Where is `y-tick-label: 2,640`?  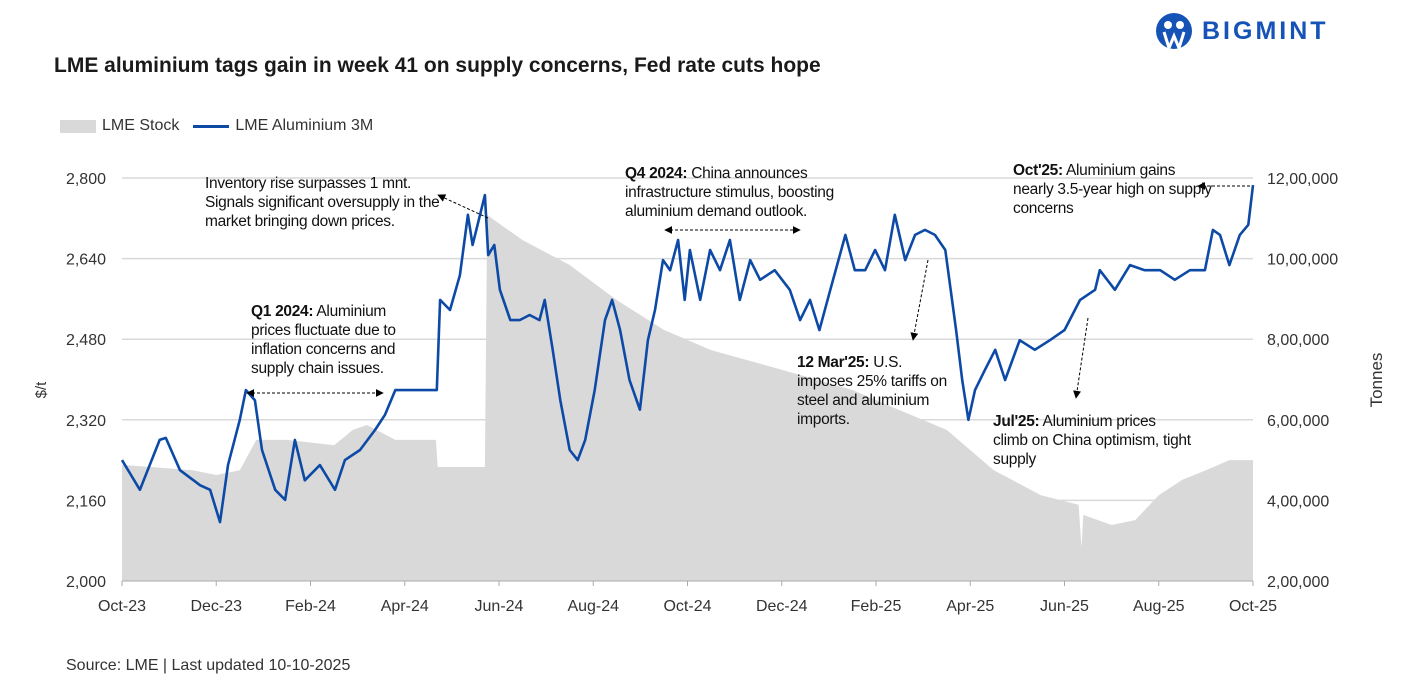 y-tick-label: 2,640 is located at coordinates (86, 260).